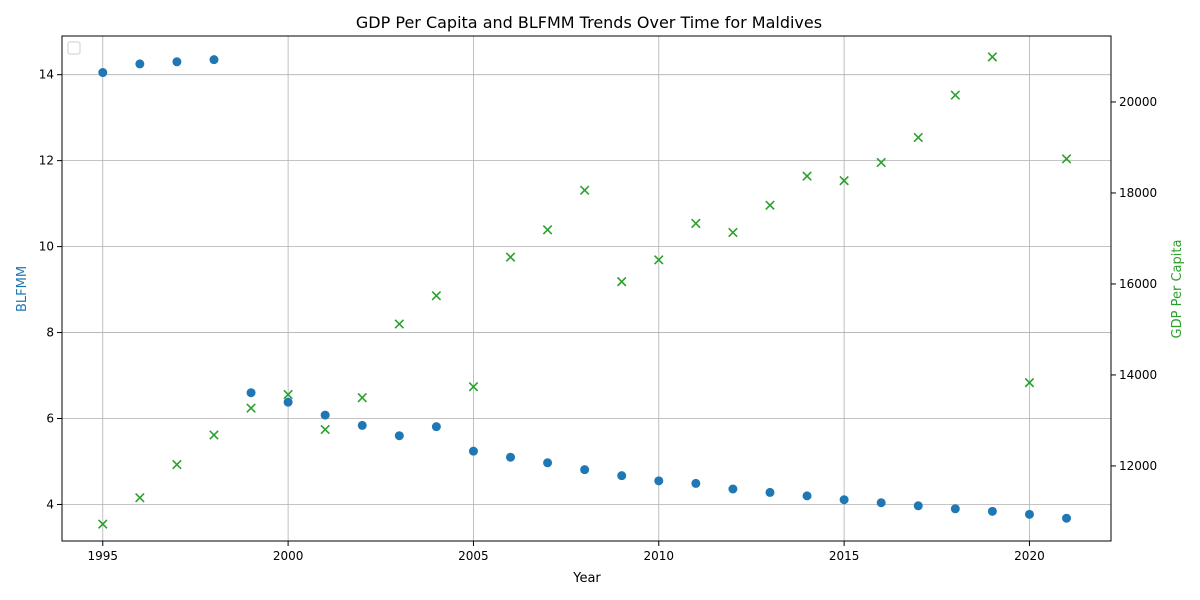 The height and width of the screenshot is (600, 1200). I want to click on y-left-tick-label: 6, so click(50, 419).